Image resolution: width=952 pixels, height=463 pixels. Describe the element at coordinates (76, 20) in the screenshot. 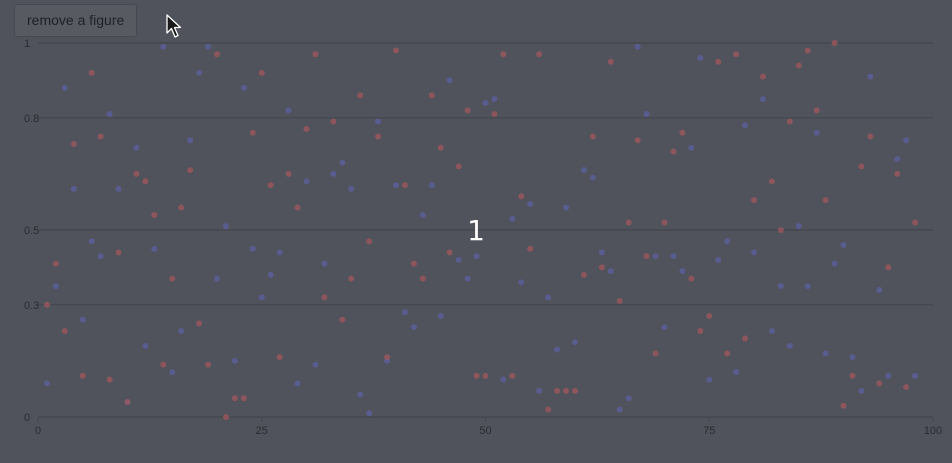

I see `remove-figure-button: remove a figure` at that location.